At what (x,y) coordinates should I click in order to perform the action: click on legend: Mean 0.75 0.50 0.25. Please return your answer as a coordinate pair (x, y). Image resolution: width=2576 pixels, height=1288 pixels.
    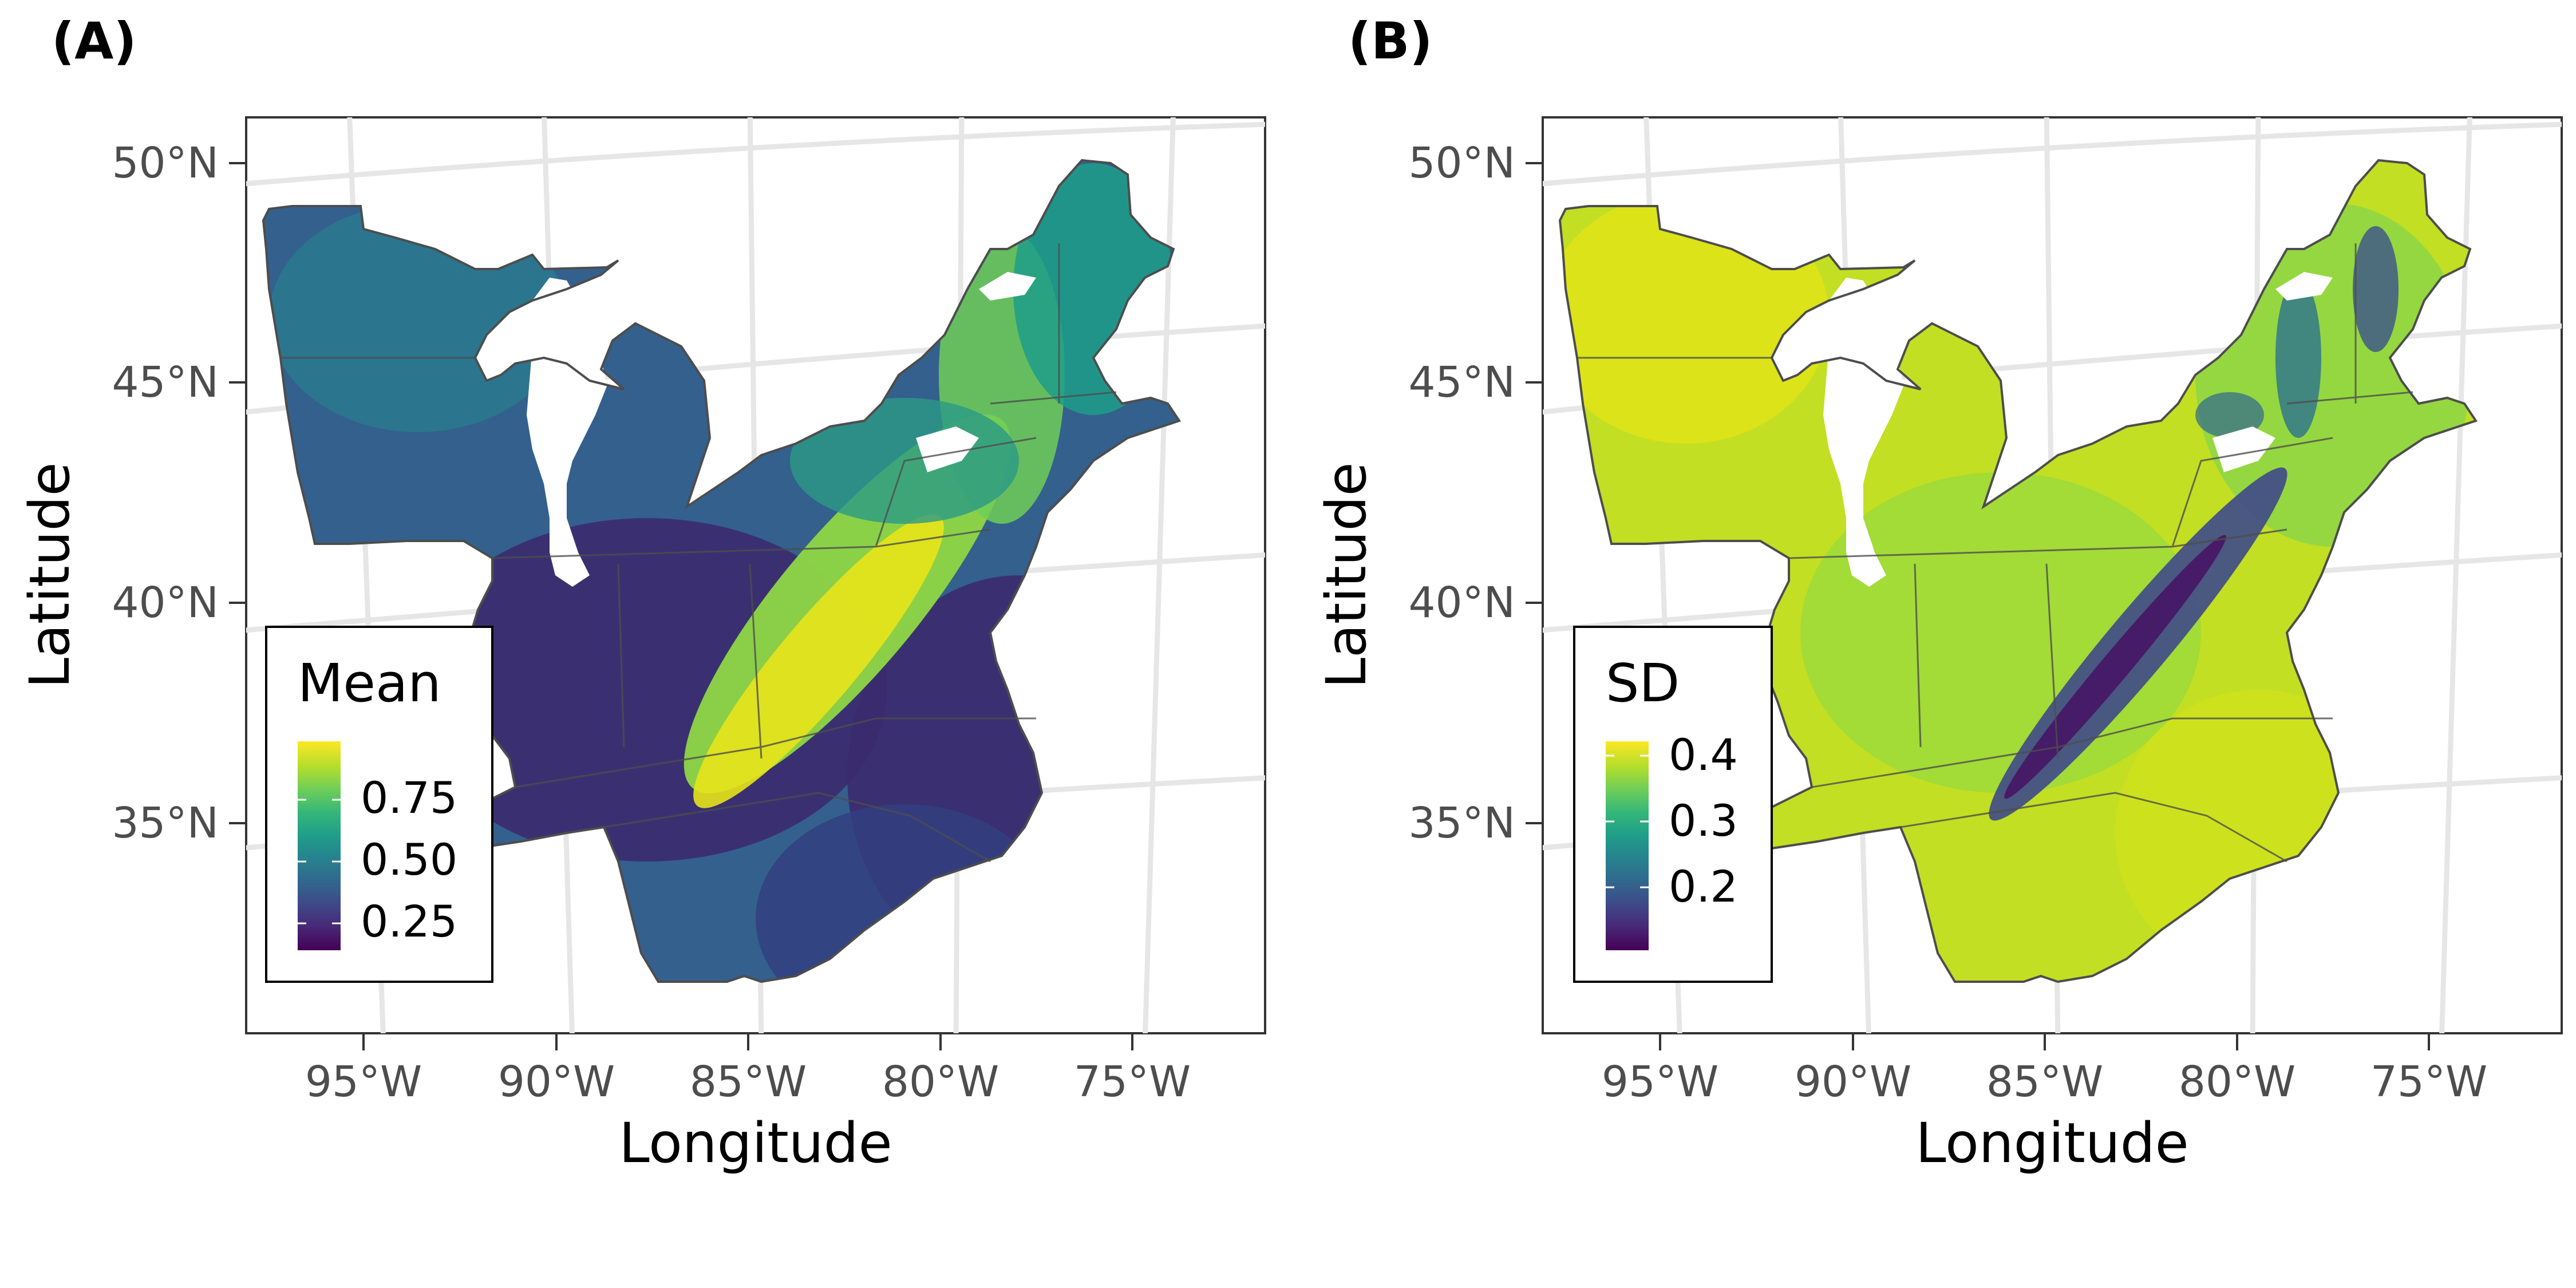
    Looking at the image, I should click on (379, 804).